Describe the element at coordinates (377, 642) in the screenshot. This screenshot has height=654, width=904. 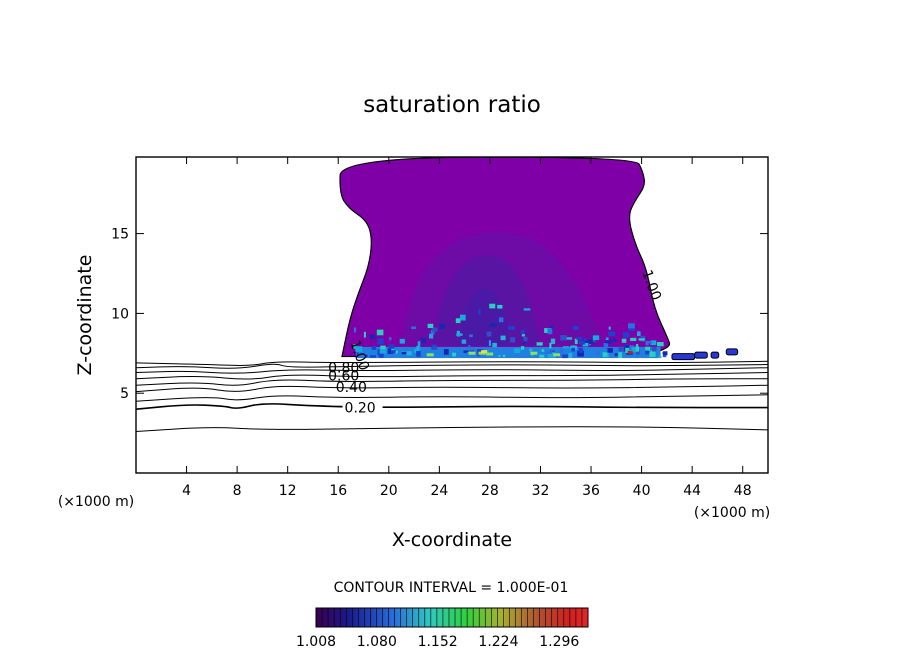
I see `colorbar-label: 1.080` at that location.